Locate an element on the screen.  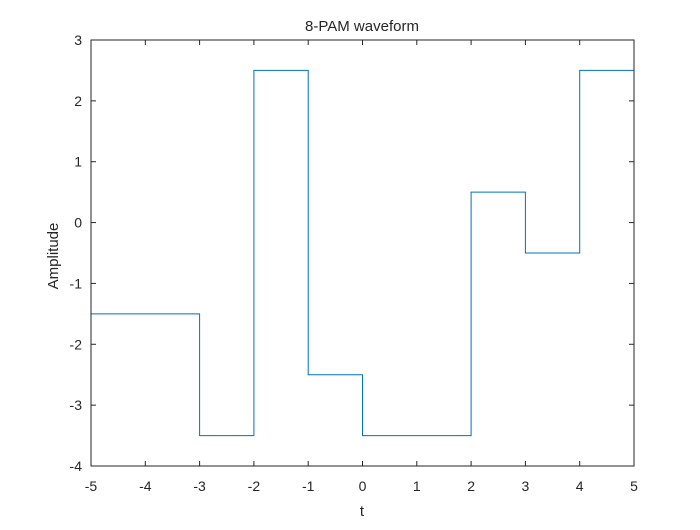
x-tick-label: -4 is located at coordinates (145, 486).